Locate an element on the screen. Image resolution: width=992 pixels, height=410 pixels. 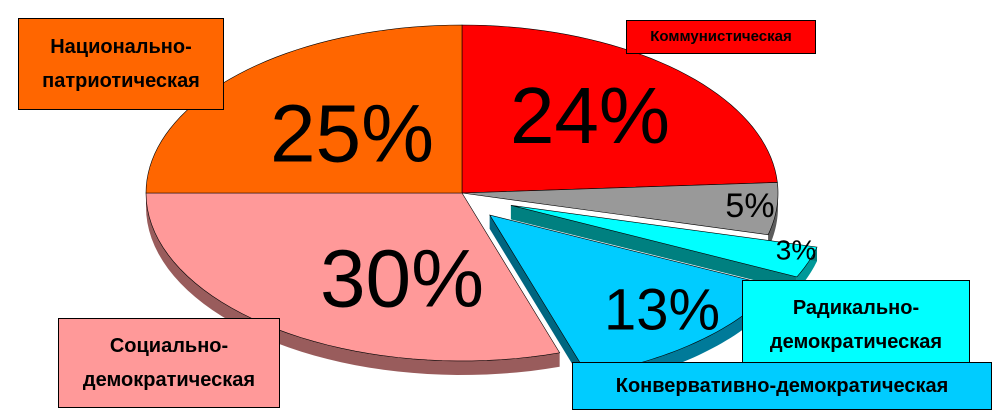
value-label: 3% is located at coordinates (796, 249).